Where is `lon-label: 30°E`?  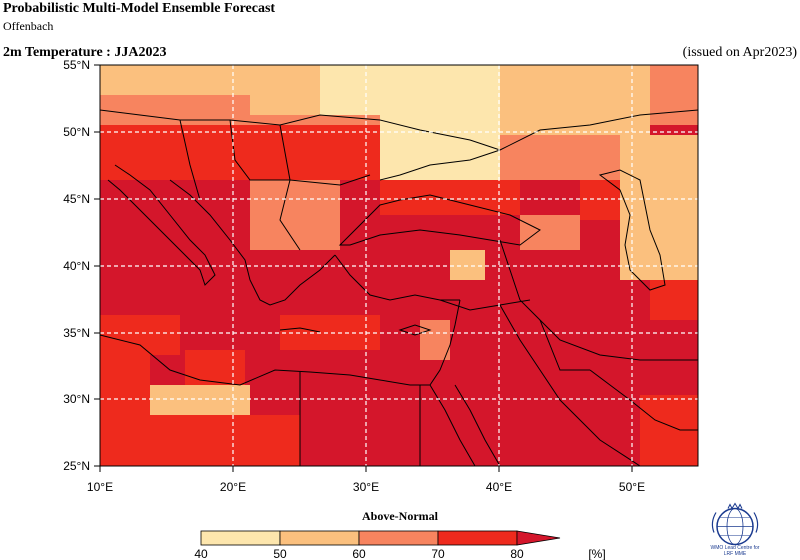 lon-label: 30°E is located at coordinates (366, 487).